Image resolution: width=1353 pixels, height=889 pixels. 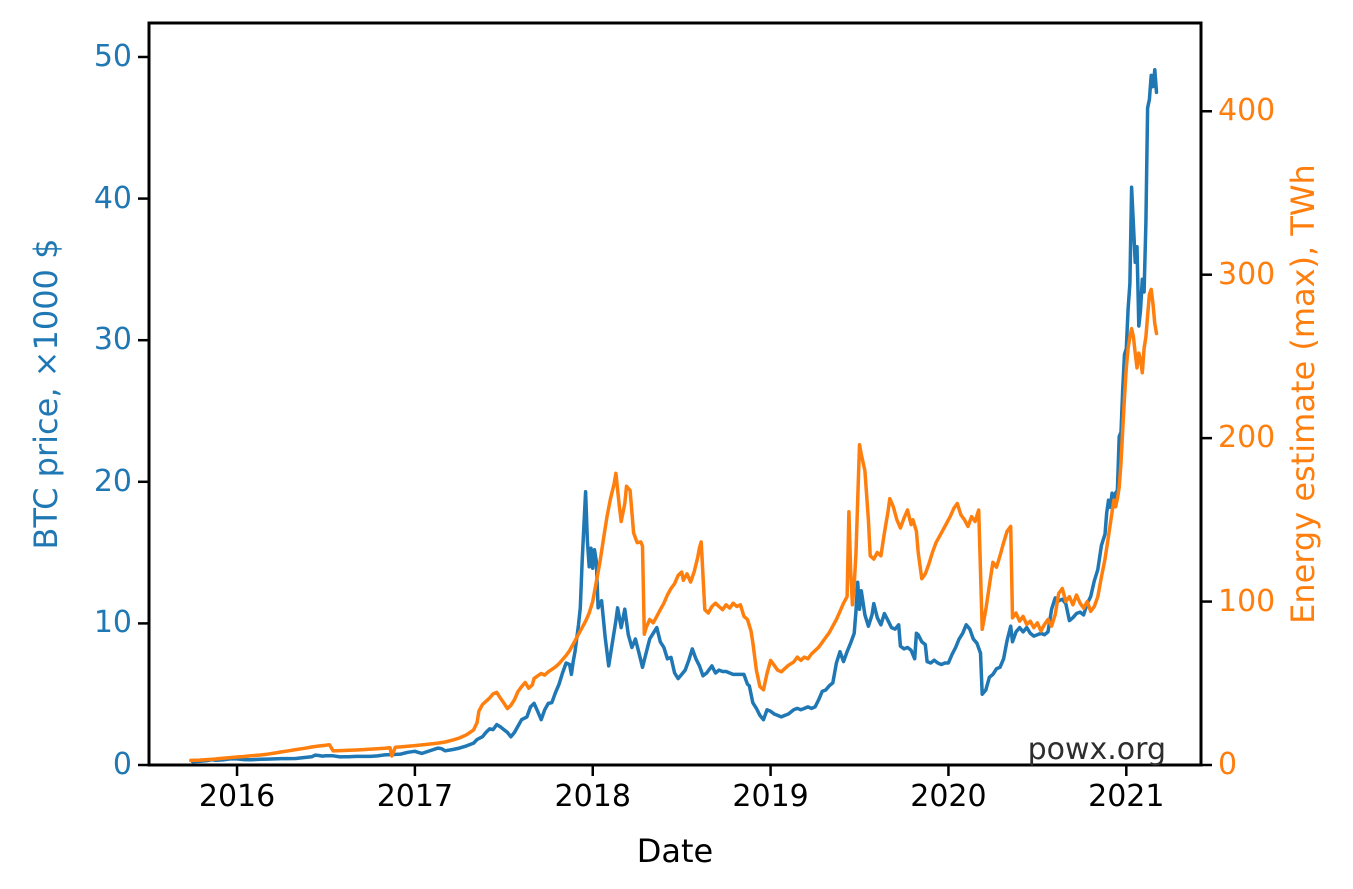 What do you see at coordinates (1303, 394) in the screenshot?
I see `right-y-axis-title: Energy estimate (max), TWh` at bounding box center [1303, 394].